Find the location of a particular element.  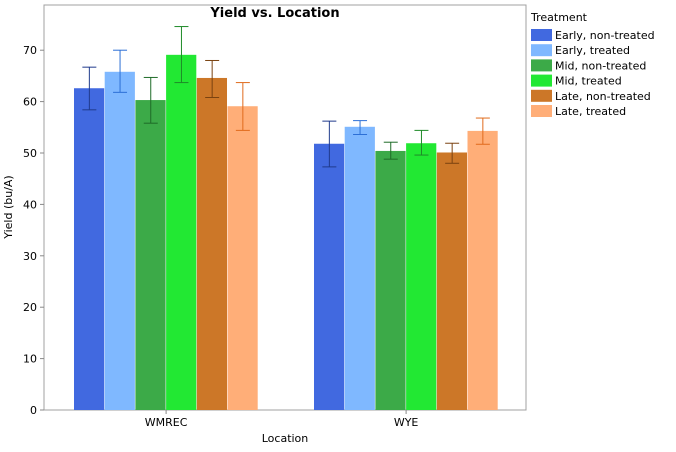

legend-label: Late, non-treated is located at coordinates (603, 96).